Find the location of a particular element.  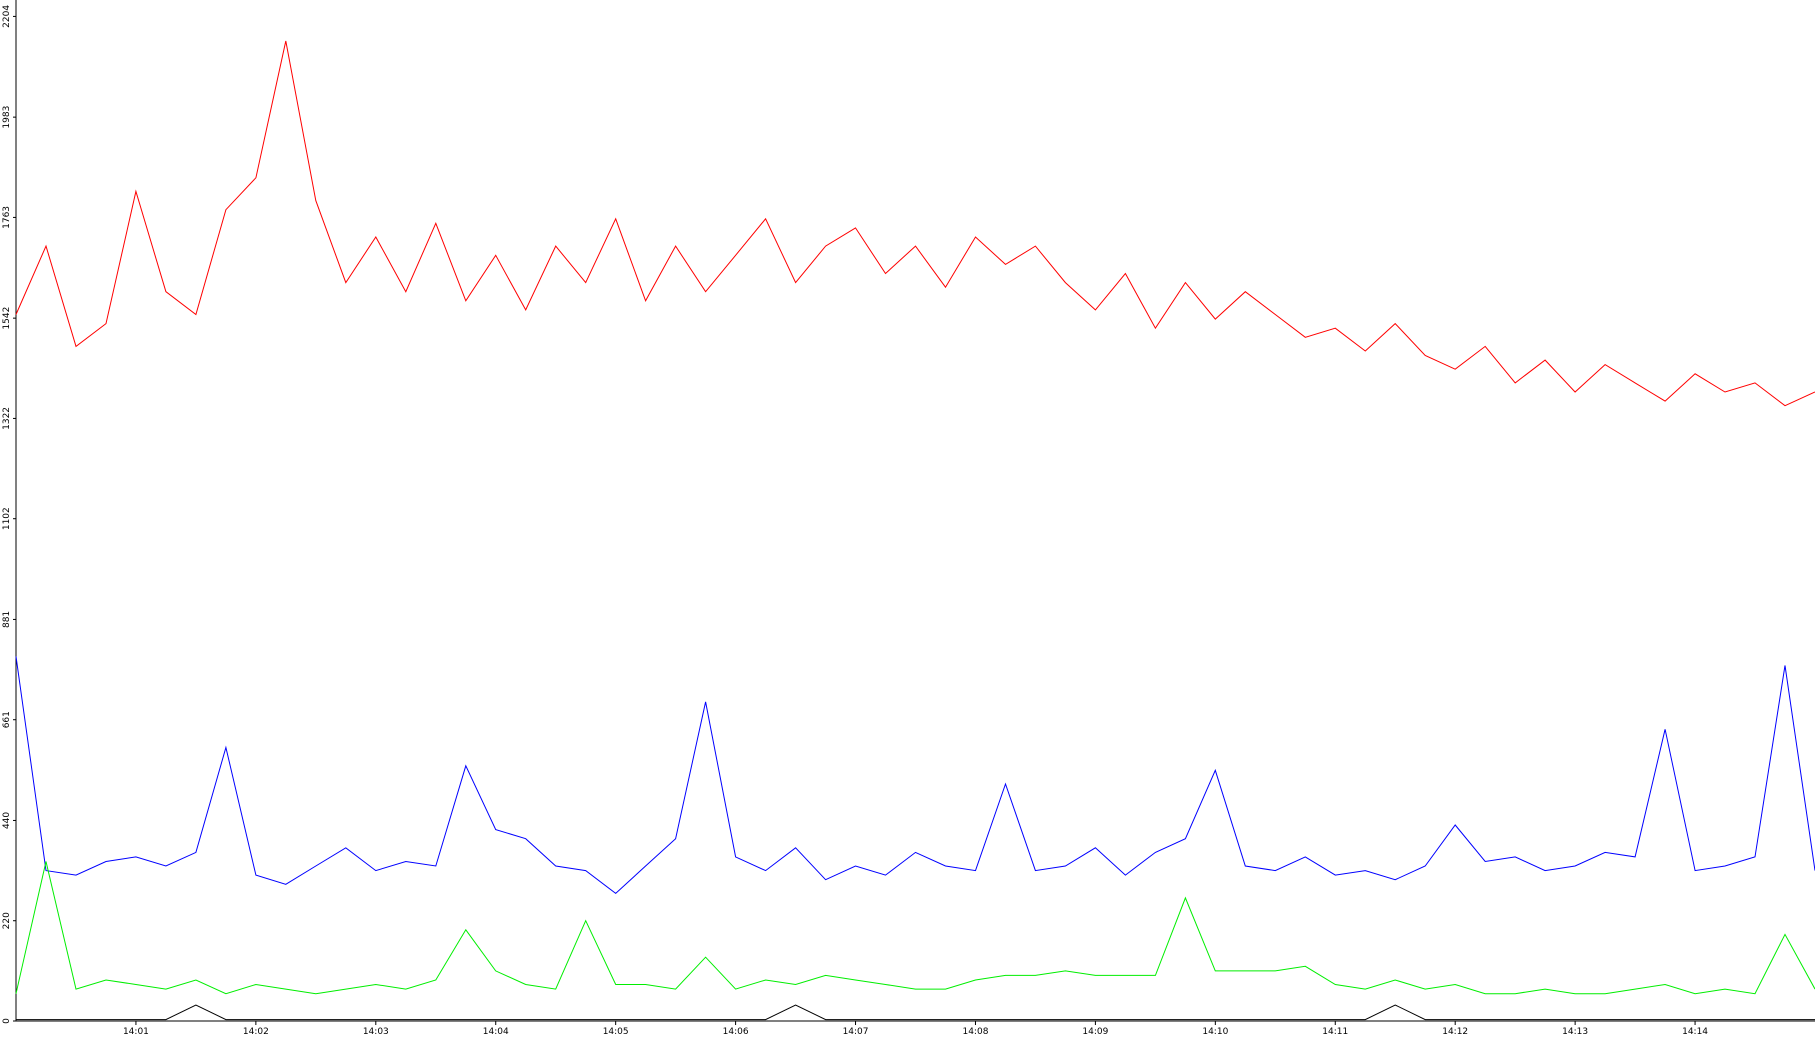

y-tick-label: 2204 is located at coordinates (7, 16).